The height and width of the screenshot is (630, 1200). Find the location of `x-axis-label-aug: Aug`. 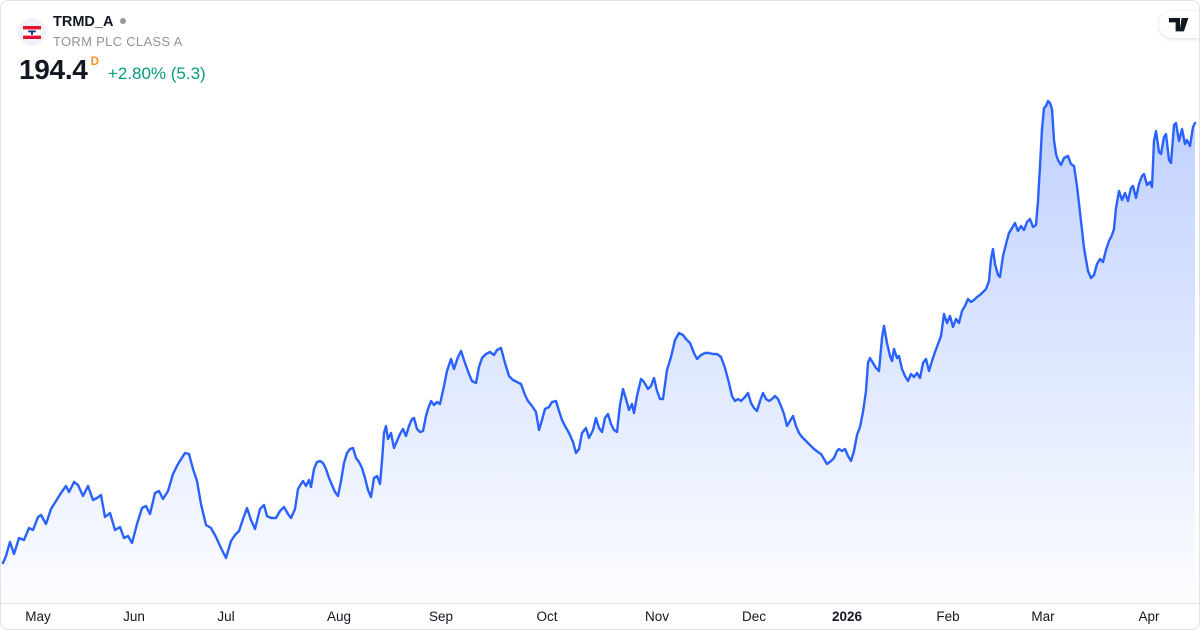

x-axis-label-aug: Aug is located at coordinates (339, 616).